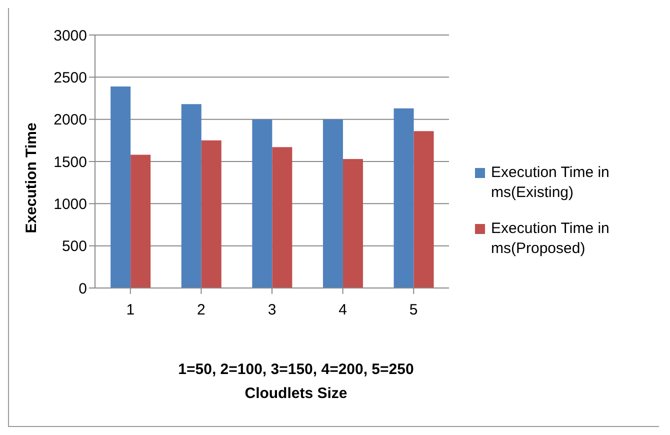 The width and height of the screenshot is (670, 435). Describe the element at coordinates (70, 162) in the screenshot. I see `y-tick-label: 1500` at that location.